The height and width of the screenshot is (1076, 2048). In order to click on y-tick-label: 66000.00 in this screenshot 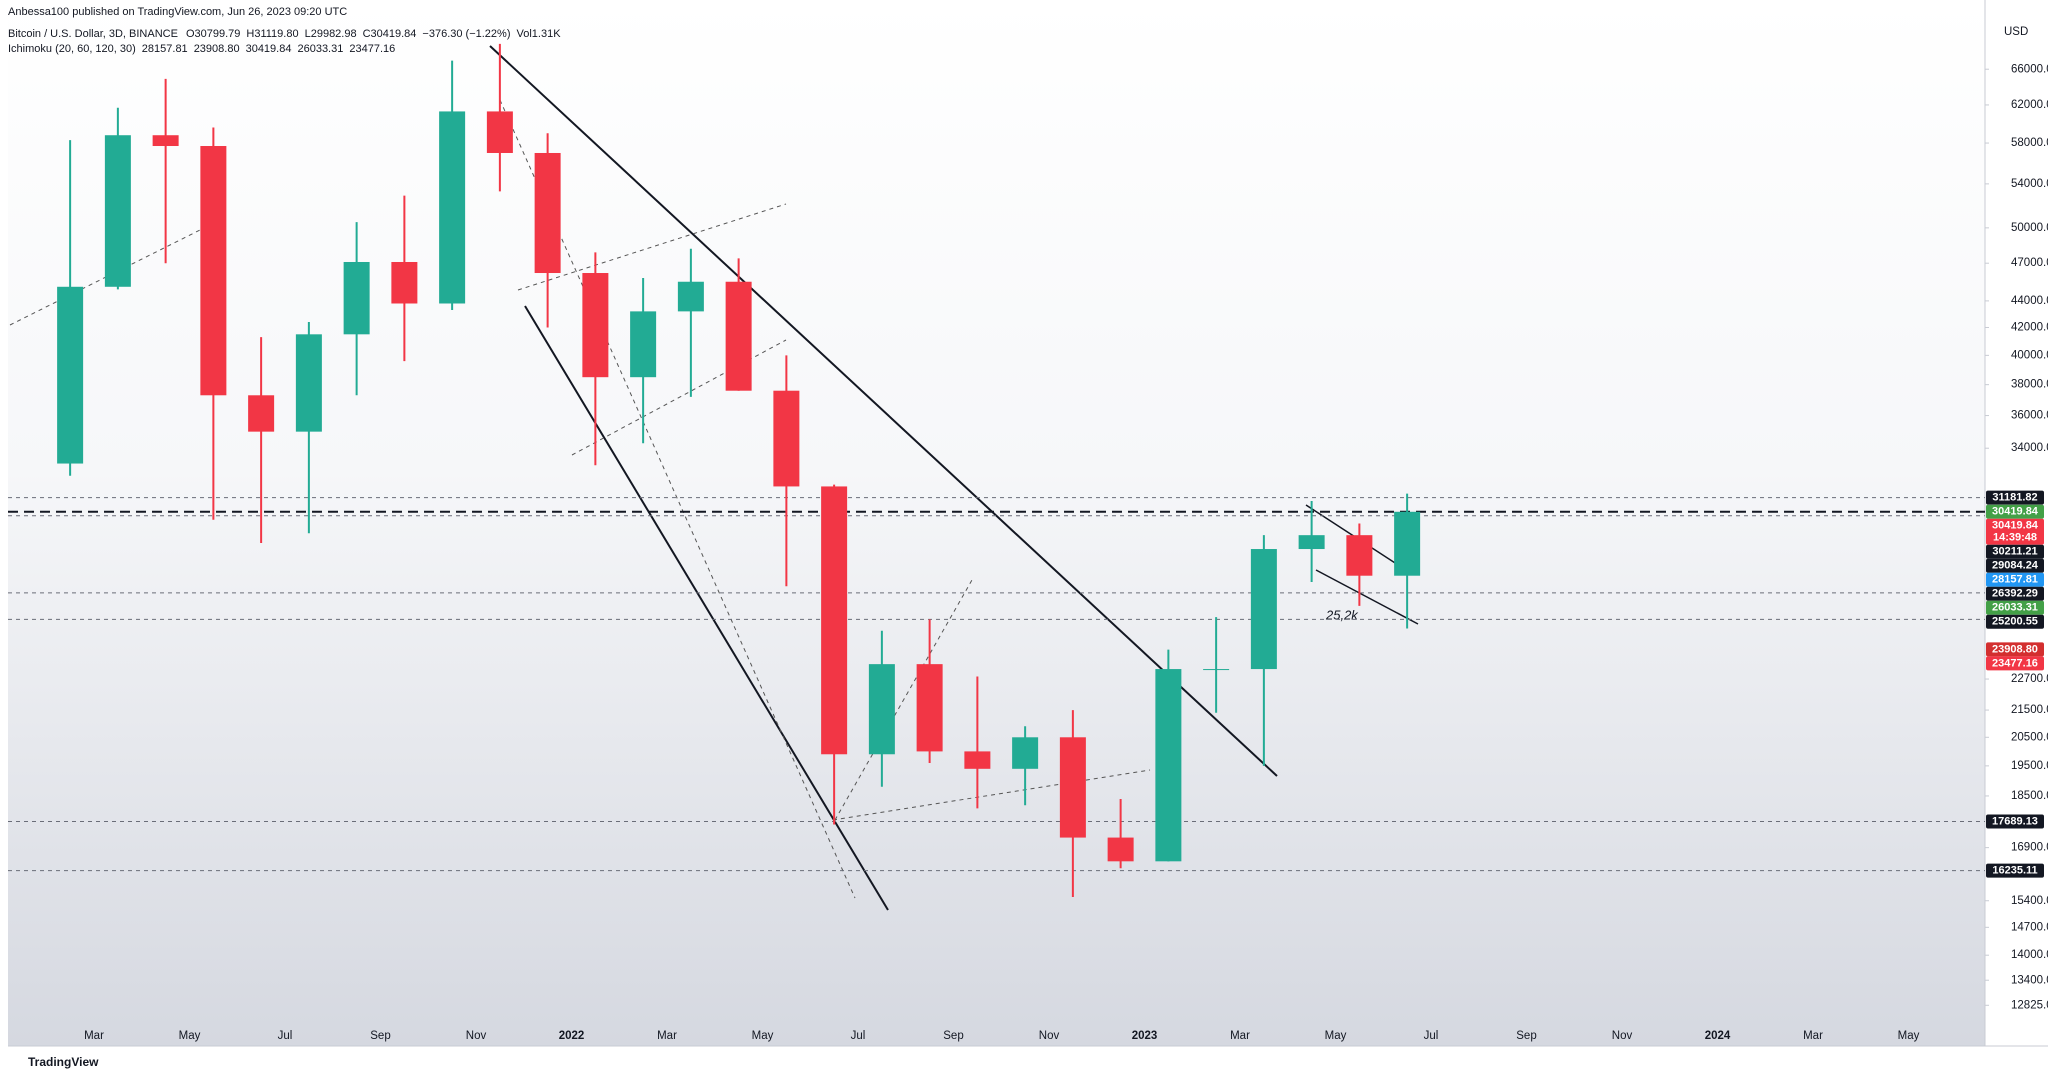, I will do `click(2029, 69)`.